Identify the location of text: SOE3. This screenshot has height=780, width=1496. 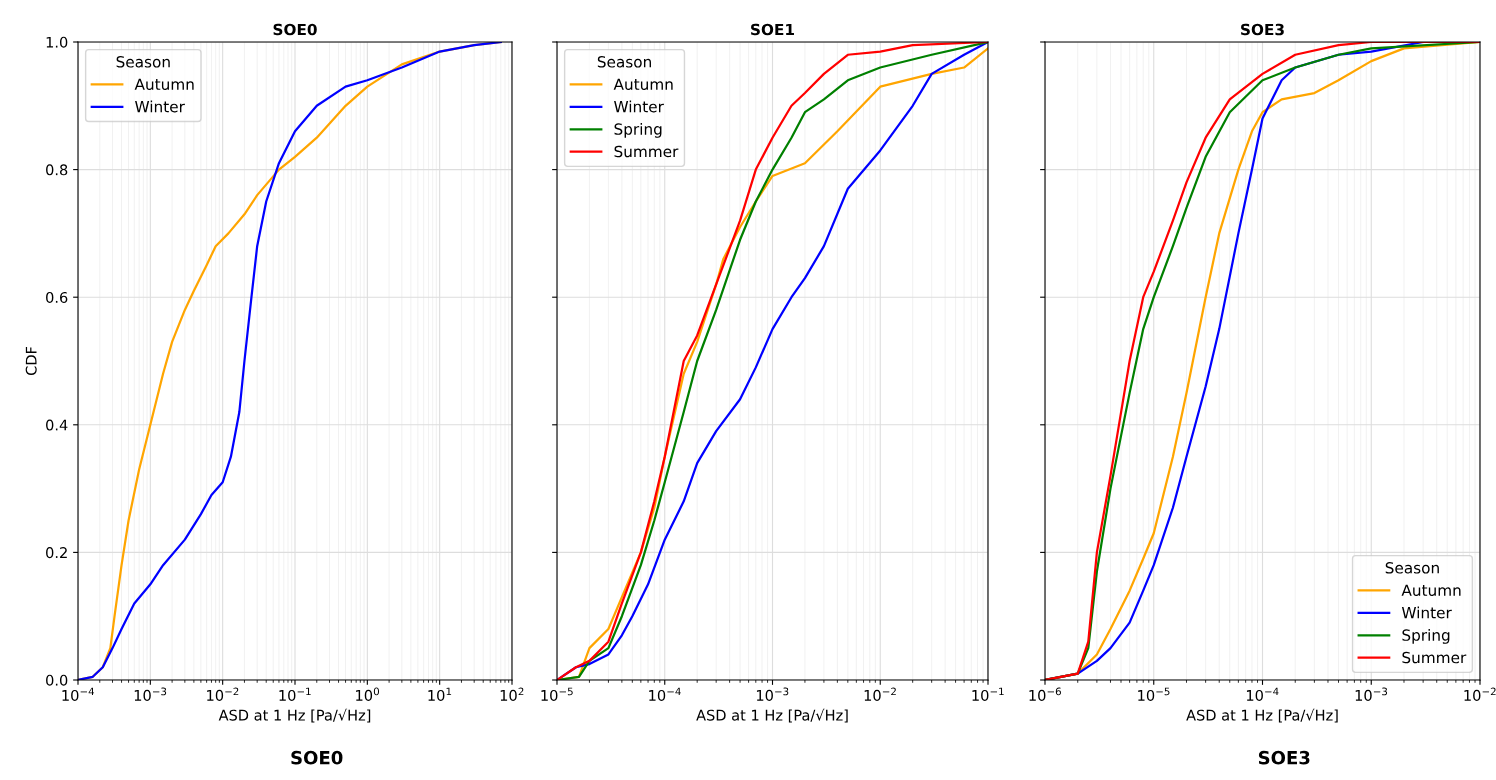
(1284, 757).